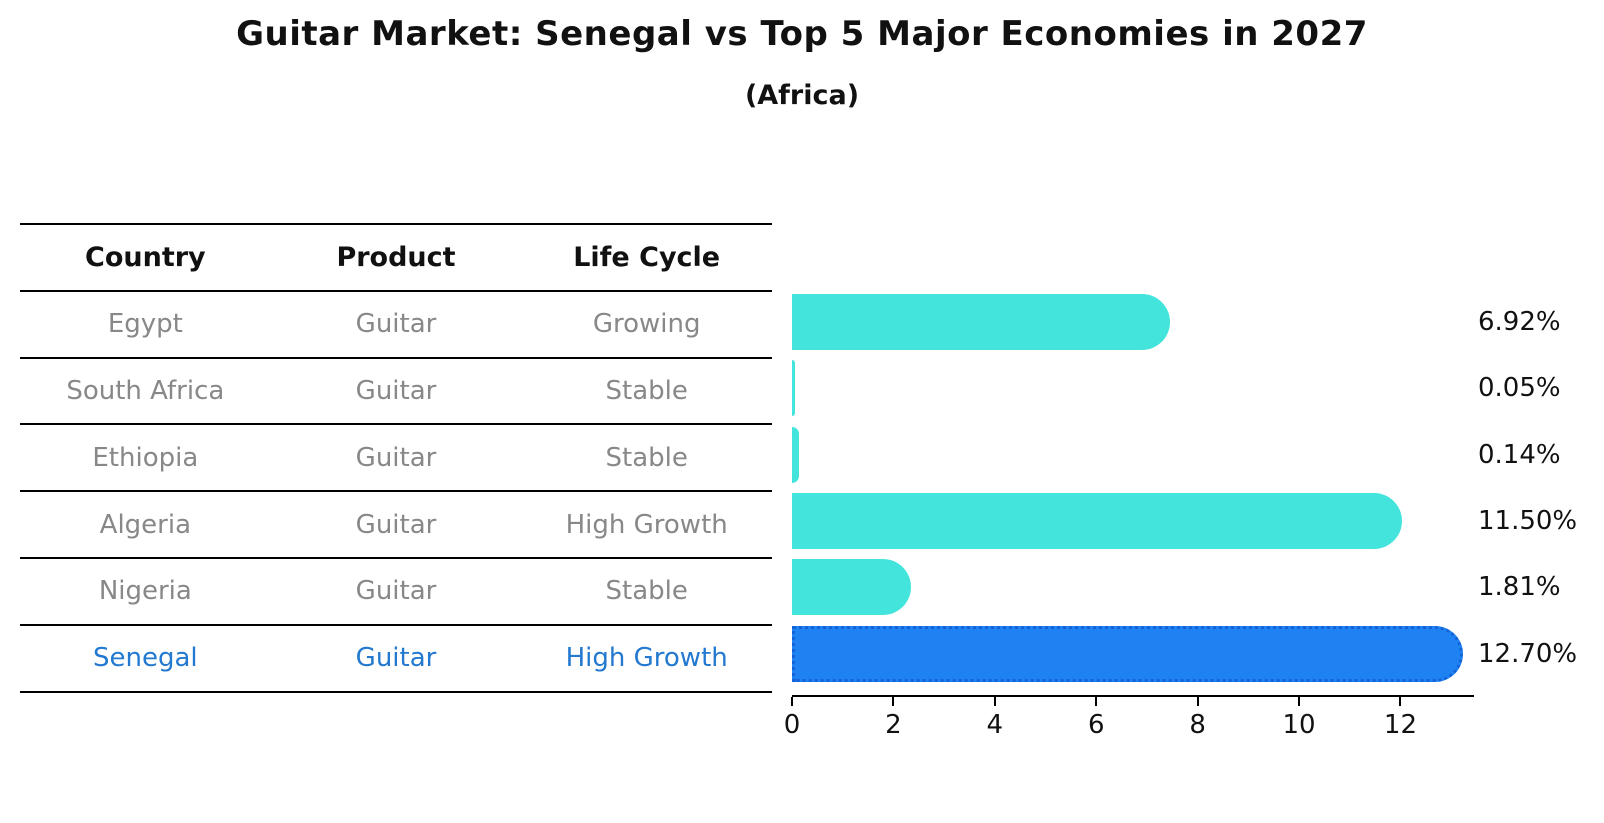 The image size is (1604, 823). Describe the element at coordinates (1127, 653) in the screenshot. I see `bar-senegal` at that location.